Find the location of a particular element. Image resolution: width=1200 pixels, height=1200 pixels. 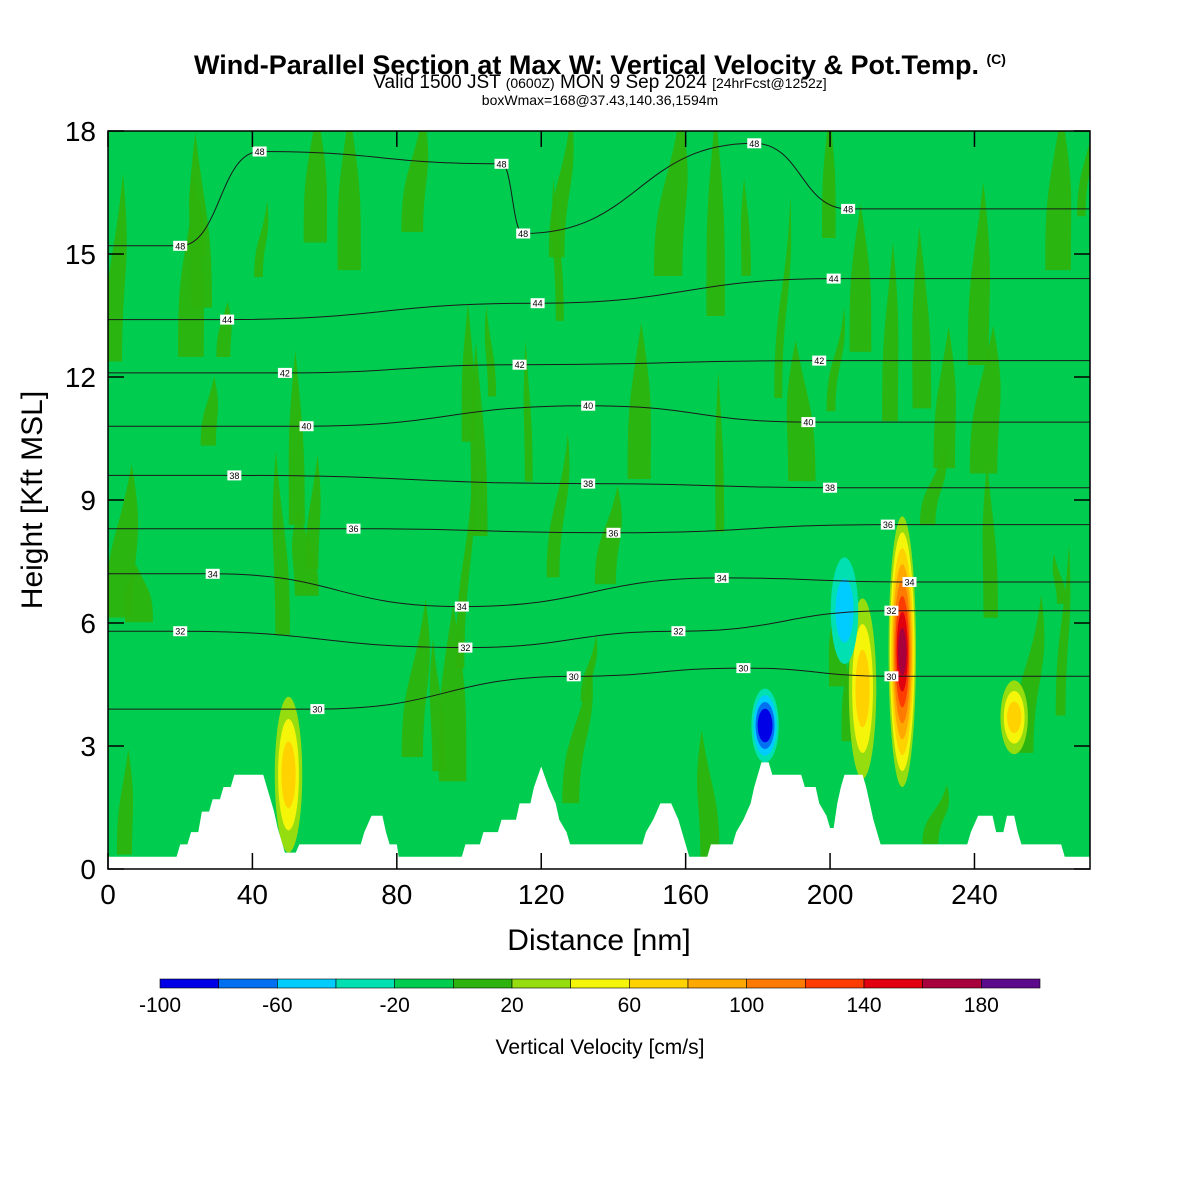

x-axis-label: Distance [nm] is located at coordinates (598, 940).